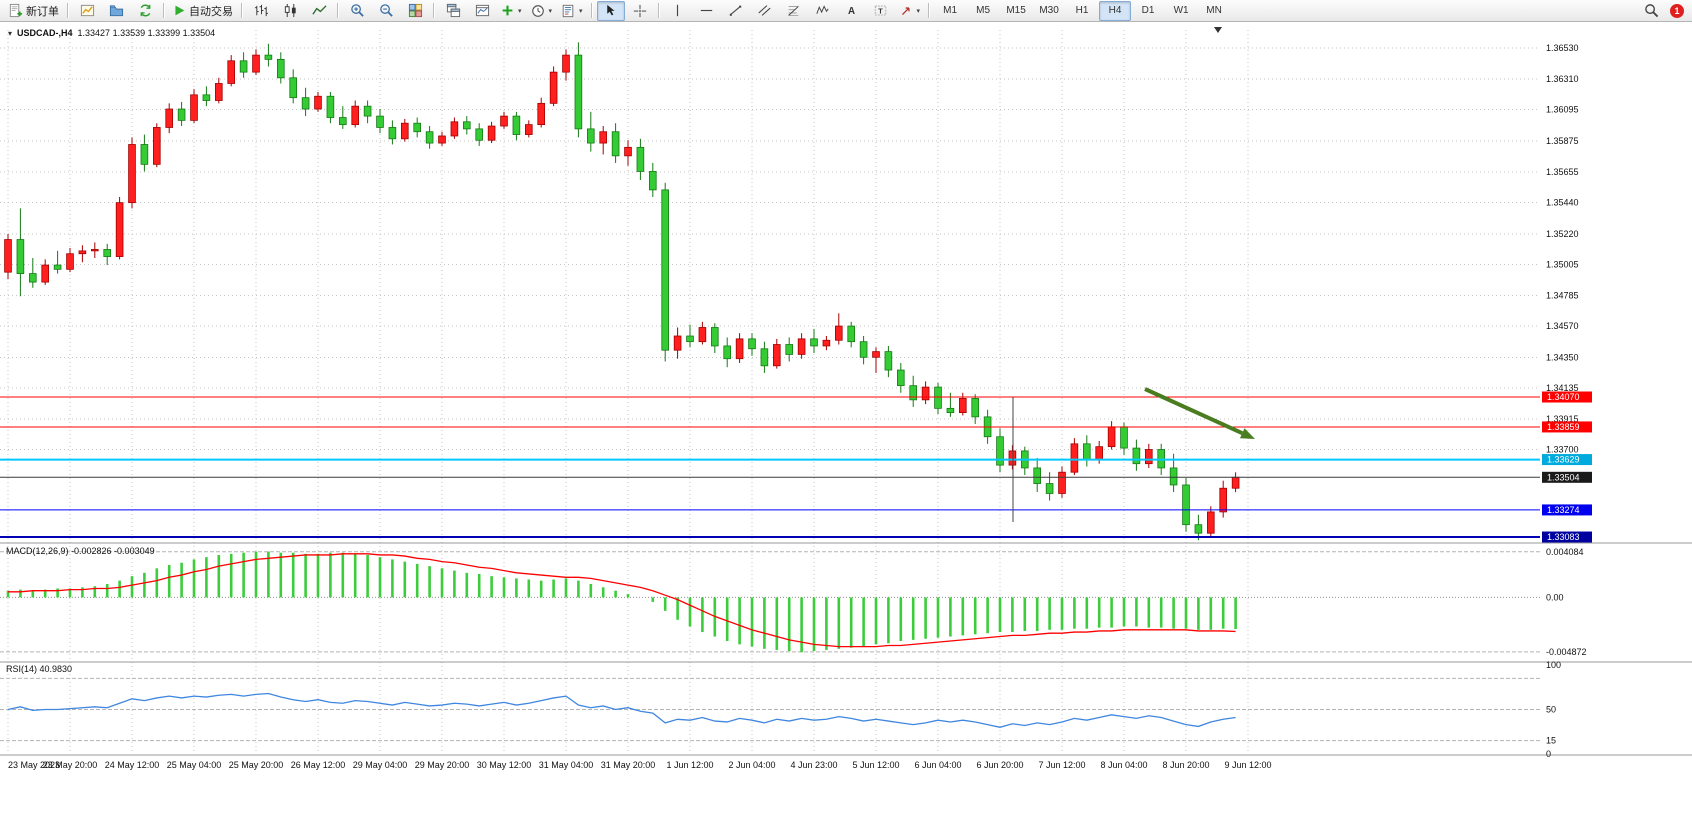 The image size is (1692, 838). I want to click on new-order-label: 新订单, so click(42, 11).